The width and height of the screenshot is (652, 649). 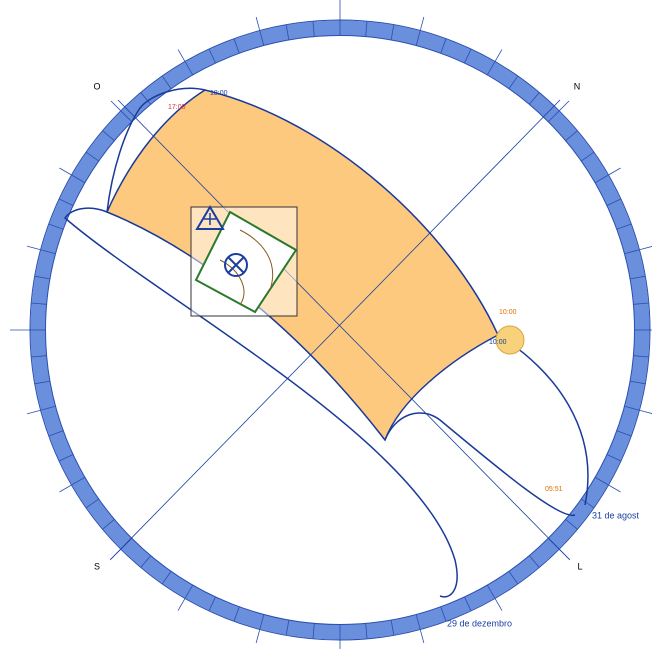 I want to click on date-label: 29 de dezembro, so click(x=479, y=623).